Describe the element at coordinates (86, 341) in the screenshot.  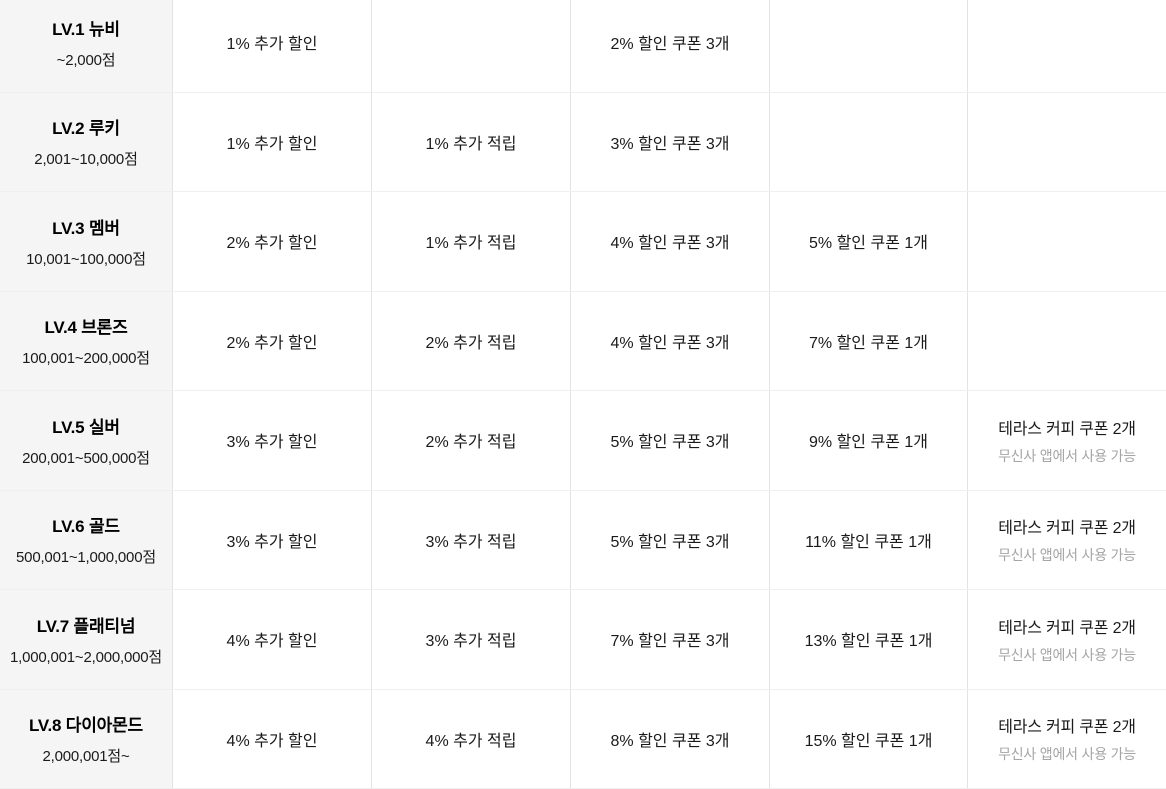
I see `level-cell: LV.4 브론즈 100,001~200,000점` at that location.